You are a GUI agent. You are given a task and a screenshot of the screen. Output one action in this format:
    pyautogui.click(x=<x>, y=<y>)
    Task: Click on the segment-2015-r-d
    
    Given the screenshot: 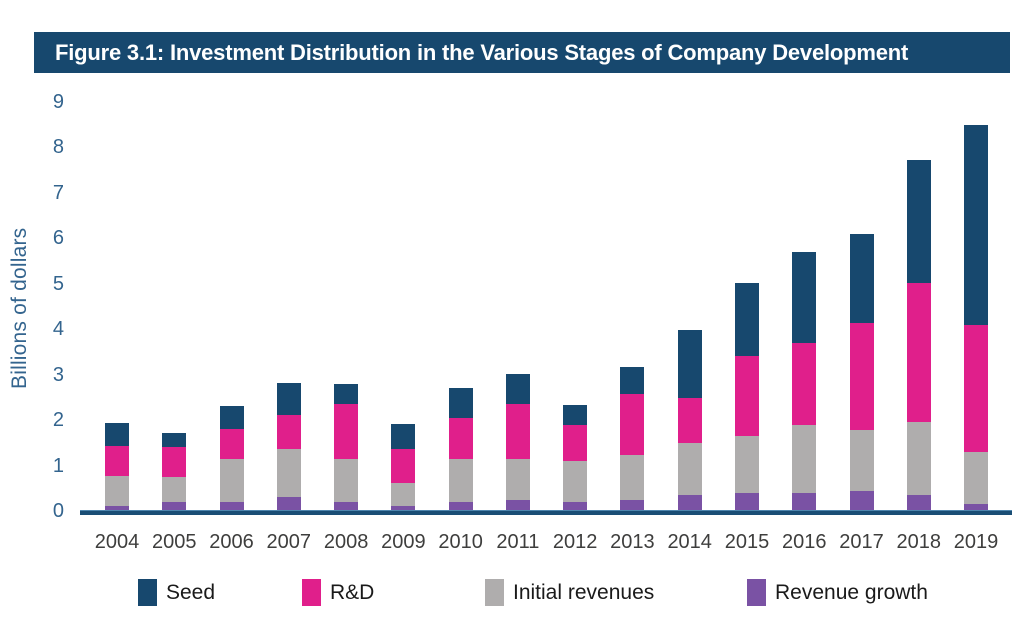 What is the action you would take?
    pyautogui.click(x=746, y=396)
    